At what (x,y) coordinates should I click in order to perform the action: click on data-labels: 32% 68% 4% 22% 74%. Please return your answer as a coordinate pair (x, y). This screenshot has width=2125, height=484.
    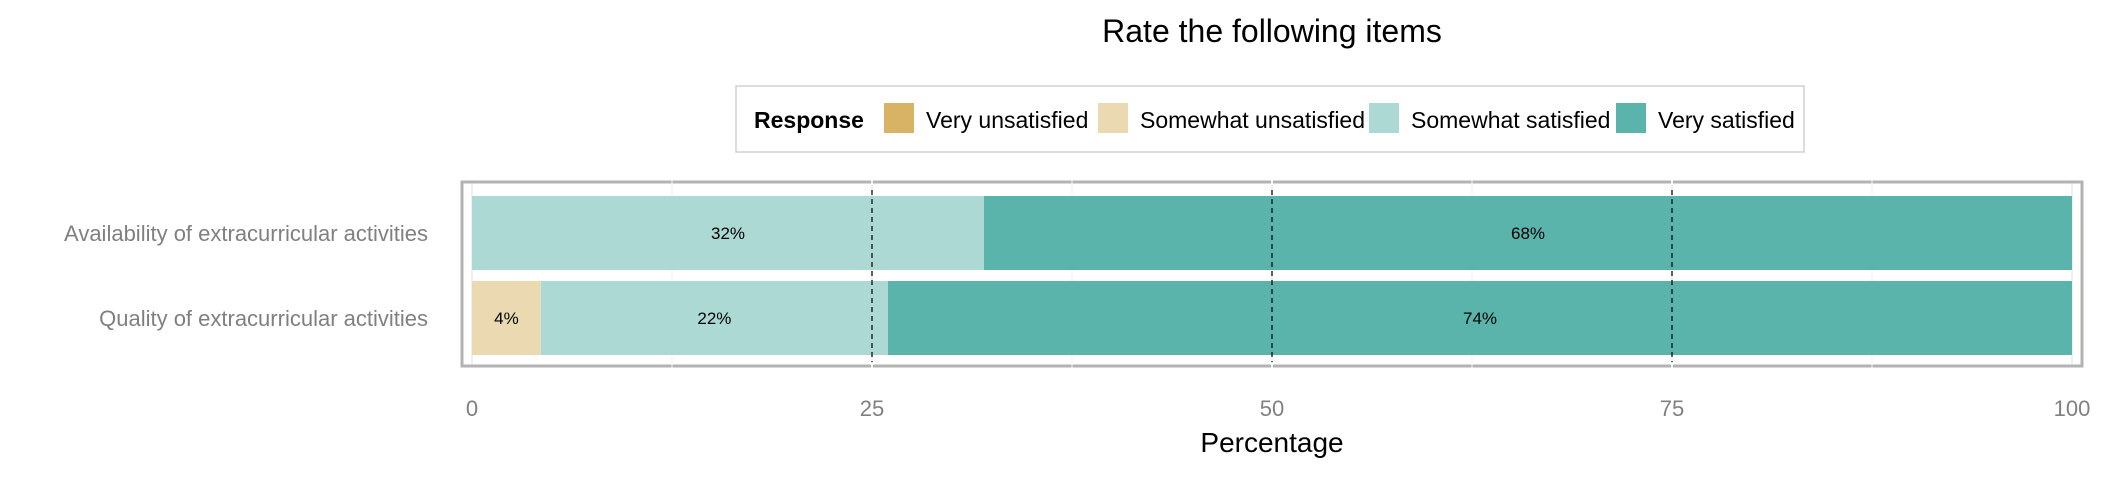
    Looking at the image, I should click on (1019, 276).